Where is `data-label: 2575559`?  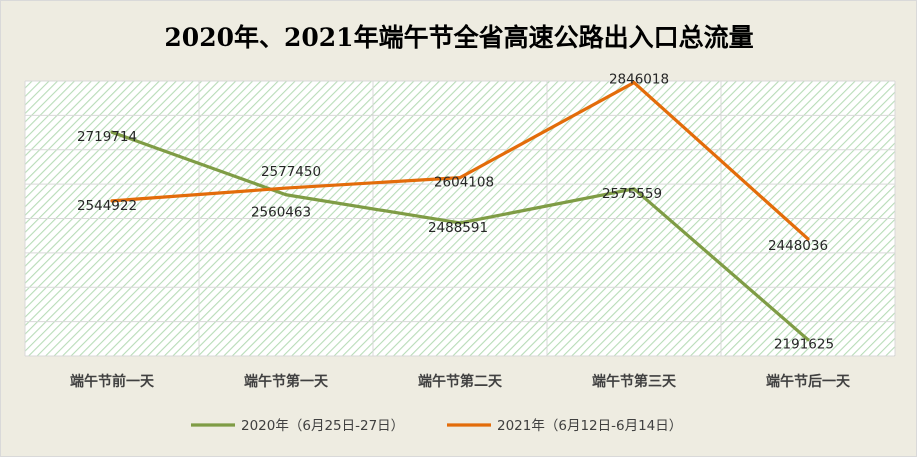
data-label: 2575559 is located at coordinates (632, 194).